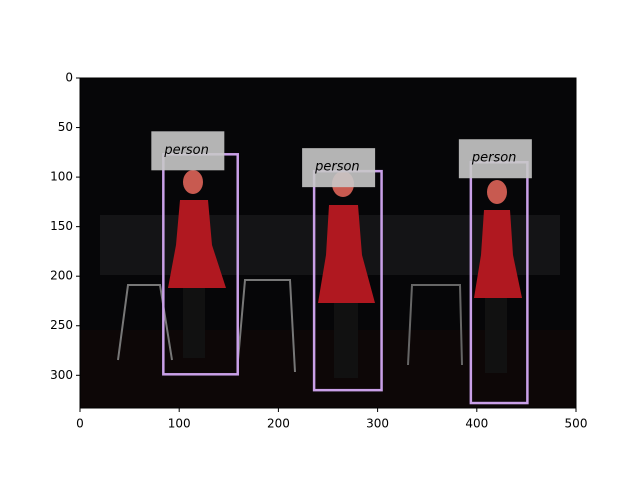 The width and height of the screenshot is (640, 480). Describe the element at coordinates (179, 424) in the screenshot. I see `x-tick-label: 100` at that location.